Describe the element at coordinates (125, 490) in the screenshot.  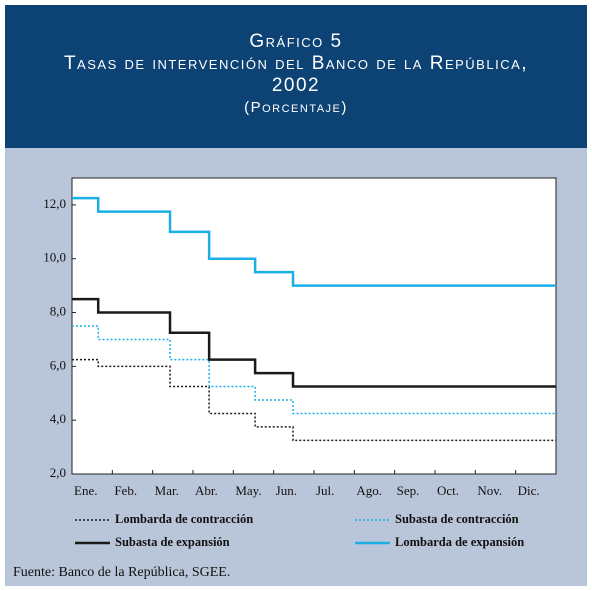
I see `x-tick-label: Feb.` at that location.